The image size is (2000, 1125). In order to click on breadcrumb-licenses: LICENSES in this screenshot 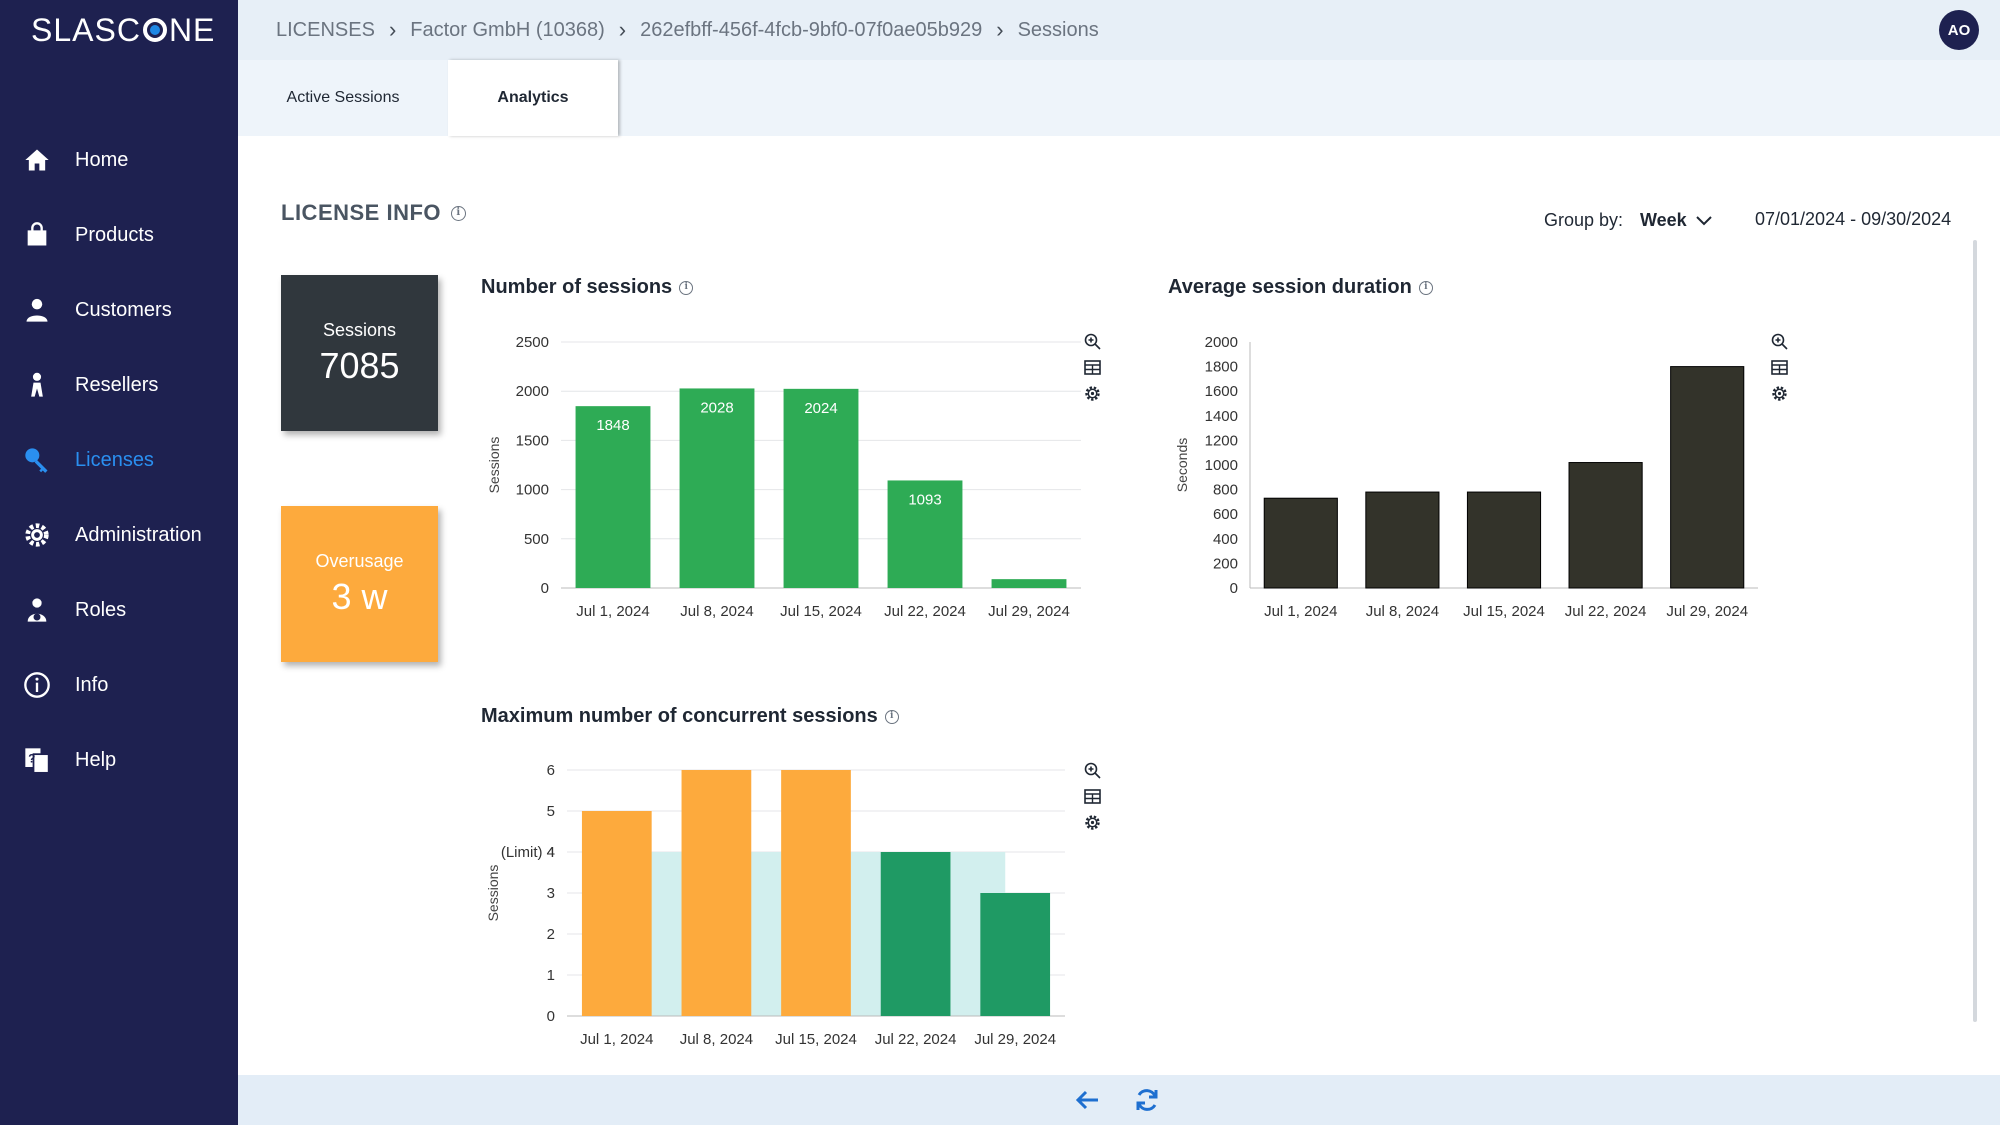, I will do `click(325, 29)`.